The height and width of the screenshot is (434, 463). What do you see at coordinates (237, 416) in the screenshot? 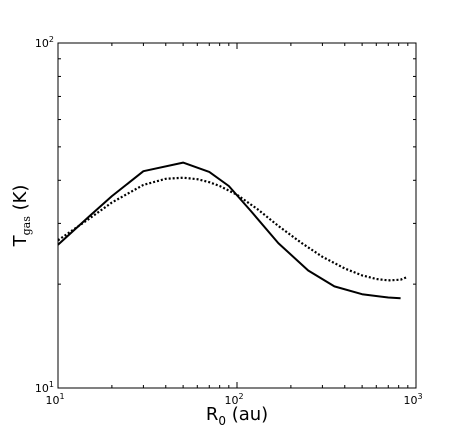
I see `x-axis-label: R0 (au)` at bounding box center [237, 416].